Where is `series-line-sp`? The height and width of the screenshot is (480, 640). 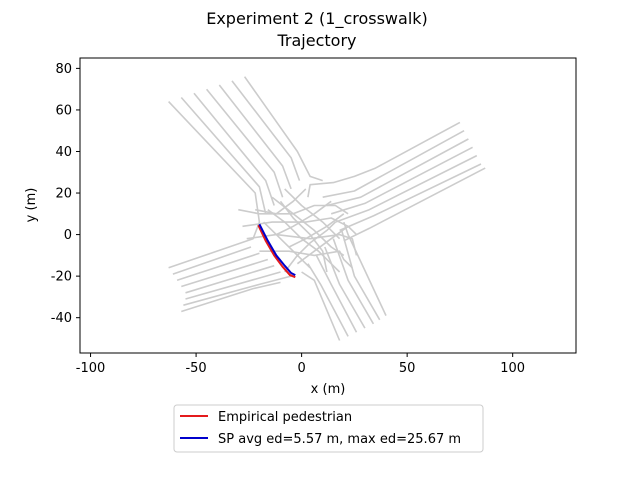 series-line-sp is located at coordinates (277, 249).